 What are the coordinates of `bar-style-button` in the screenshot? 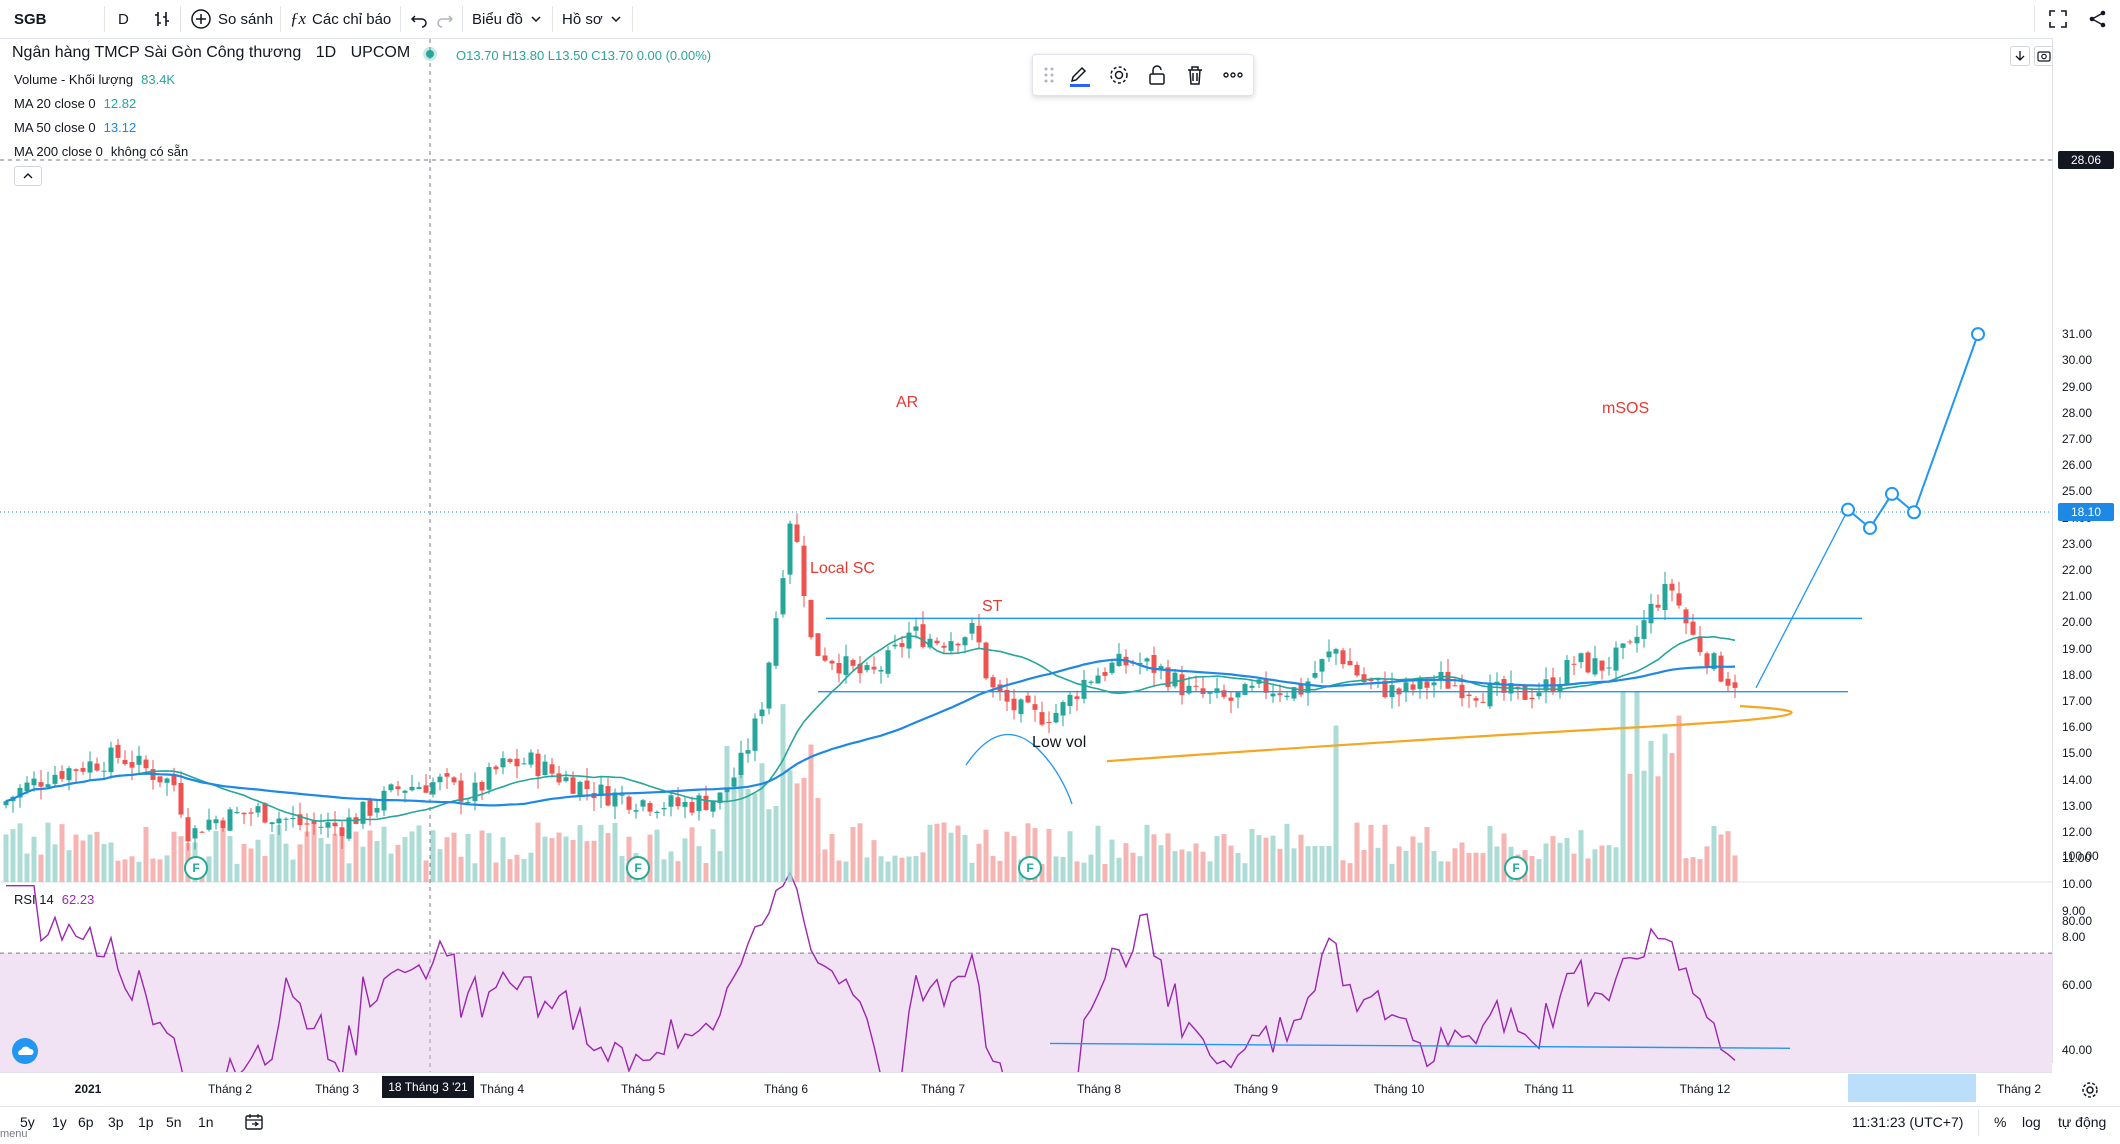 It's located at (162, 19).